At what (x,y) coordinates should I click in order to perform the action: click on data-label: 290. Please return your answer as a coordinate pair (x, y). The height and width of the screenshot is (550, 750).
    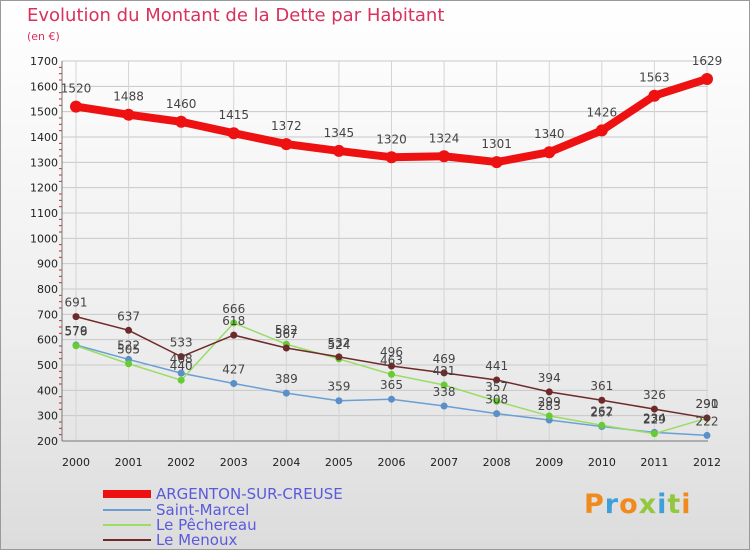
    Looking at the image, I should click on (707, 404).